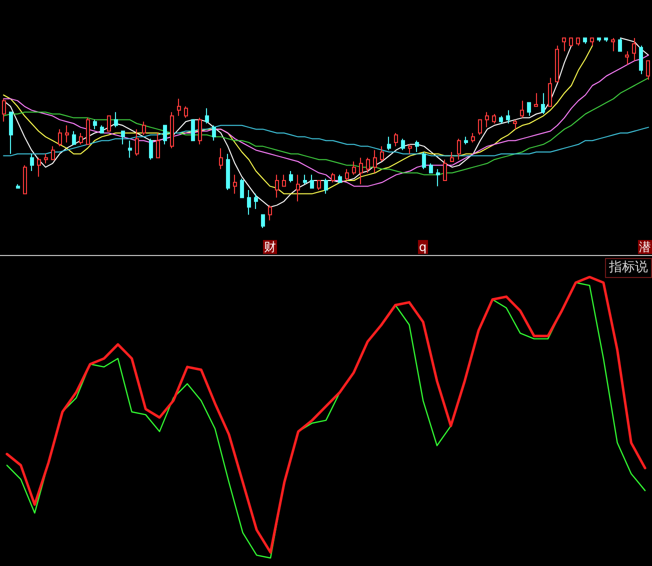 This screenshot has height=566, width=652. What do you see at coordinates (423, 247) in the screenshot?
I see `text: q` at bounding box center [423, 247].